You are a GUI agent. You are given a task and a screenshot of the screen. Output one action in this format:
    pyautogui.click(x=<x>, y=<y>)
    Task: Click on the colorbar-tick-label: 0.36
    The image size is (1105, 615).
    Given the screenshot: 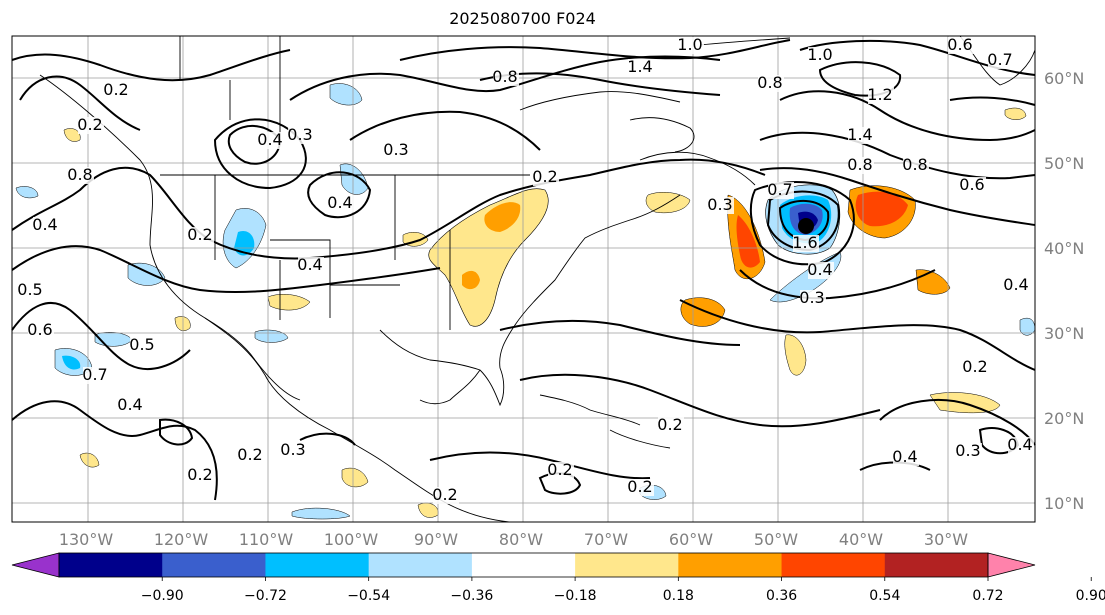 What is the action you would take?
    pyautogui.click(x=781, y=596)
    